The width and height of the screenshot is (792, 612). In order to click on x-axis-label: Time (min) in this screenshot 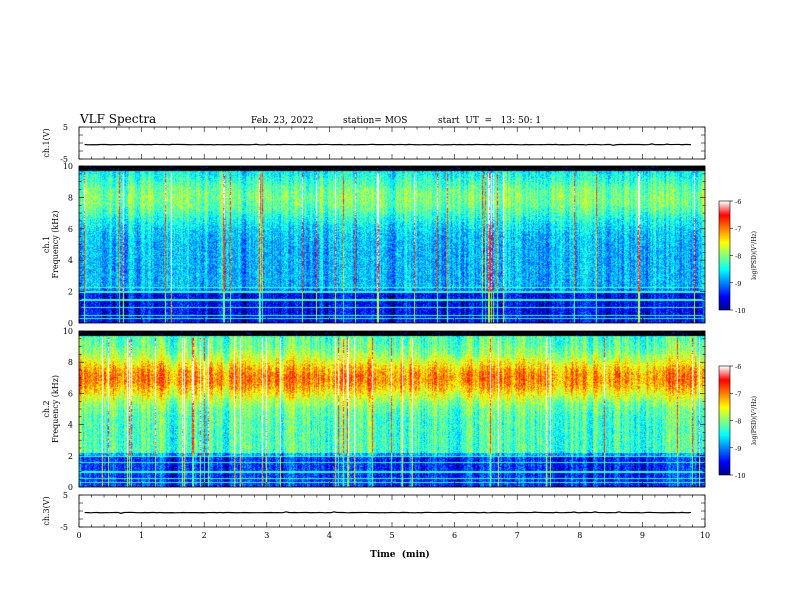, I will do `click(400, 554)`.